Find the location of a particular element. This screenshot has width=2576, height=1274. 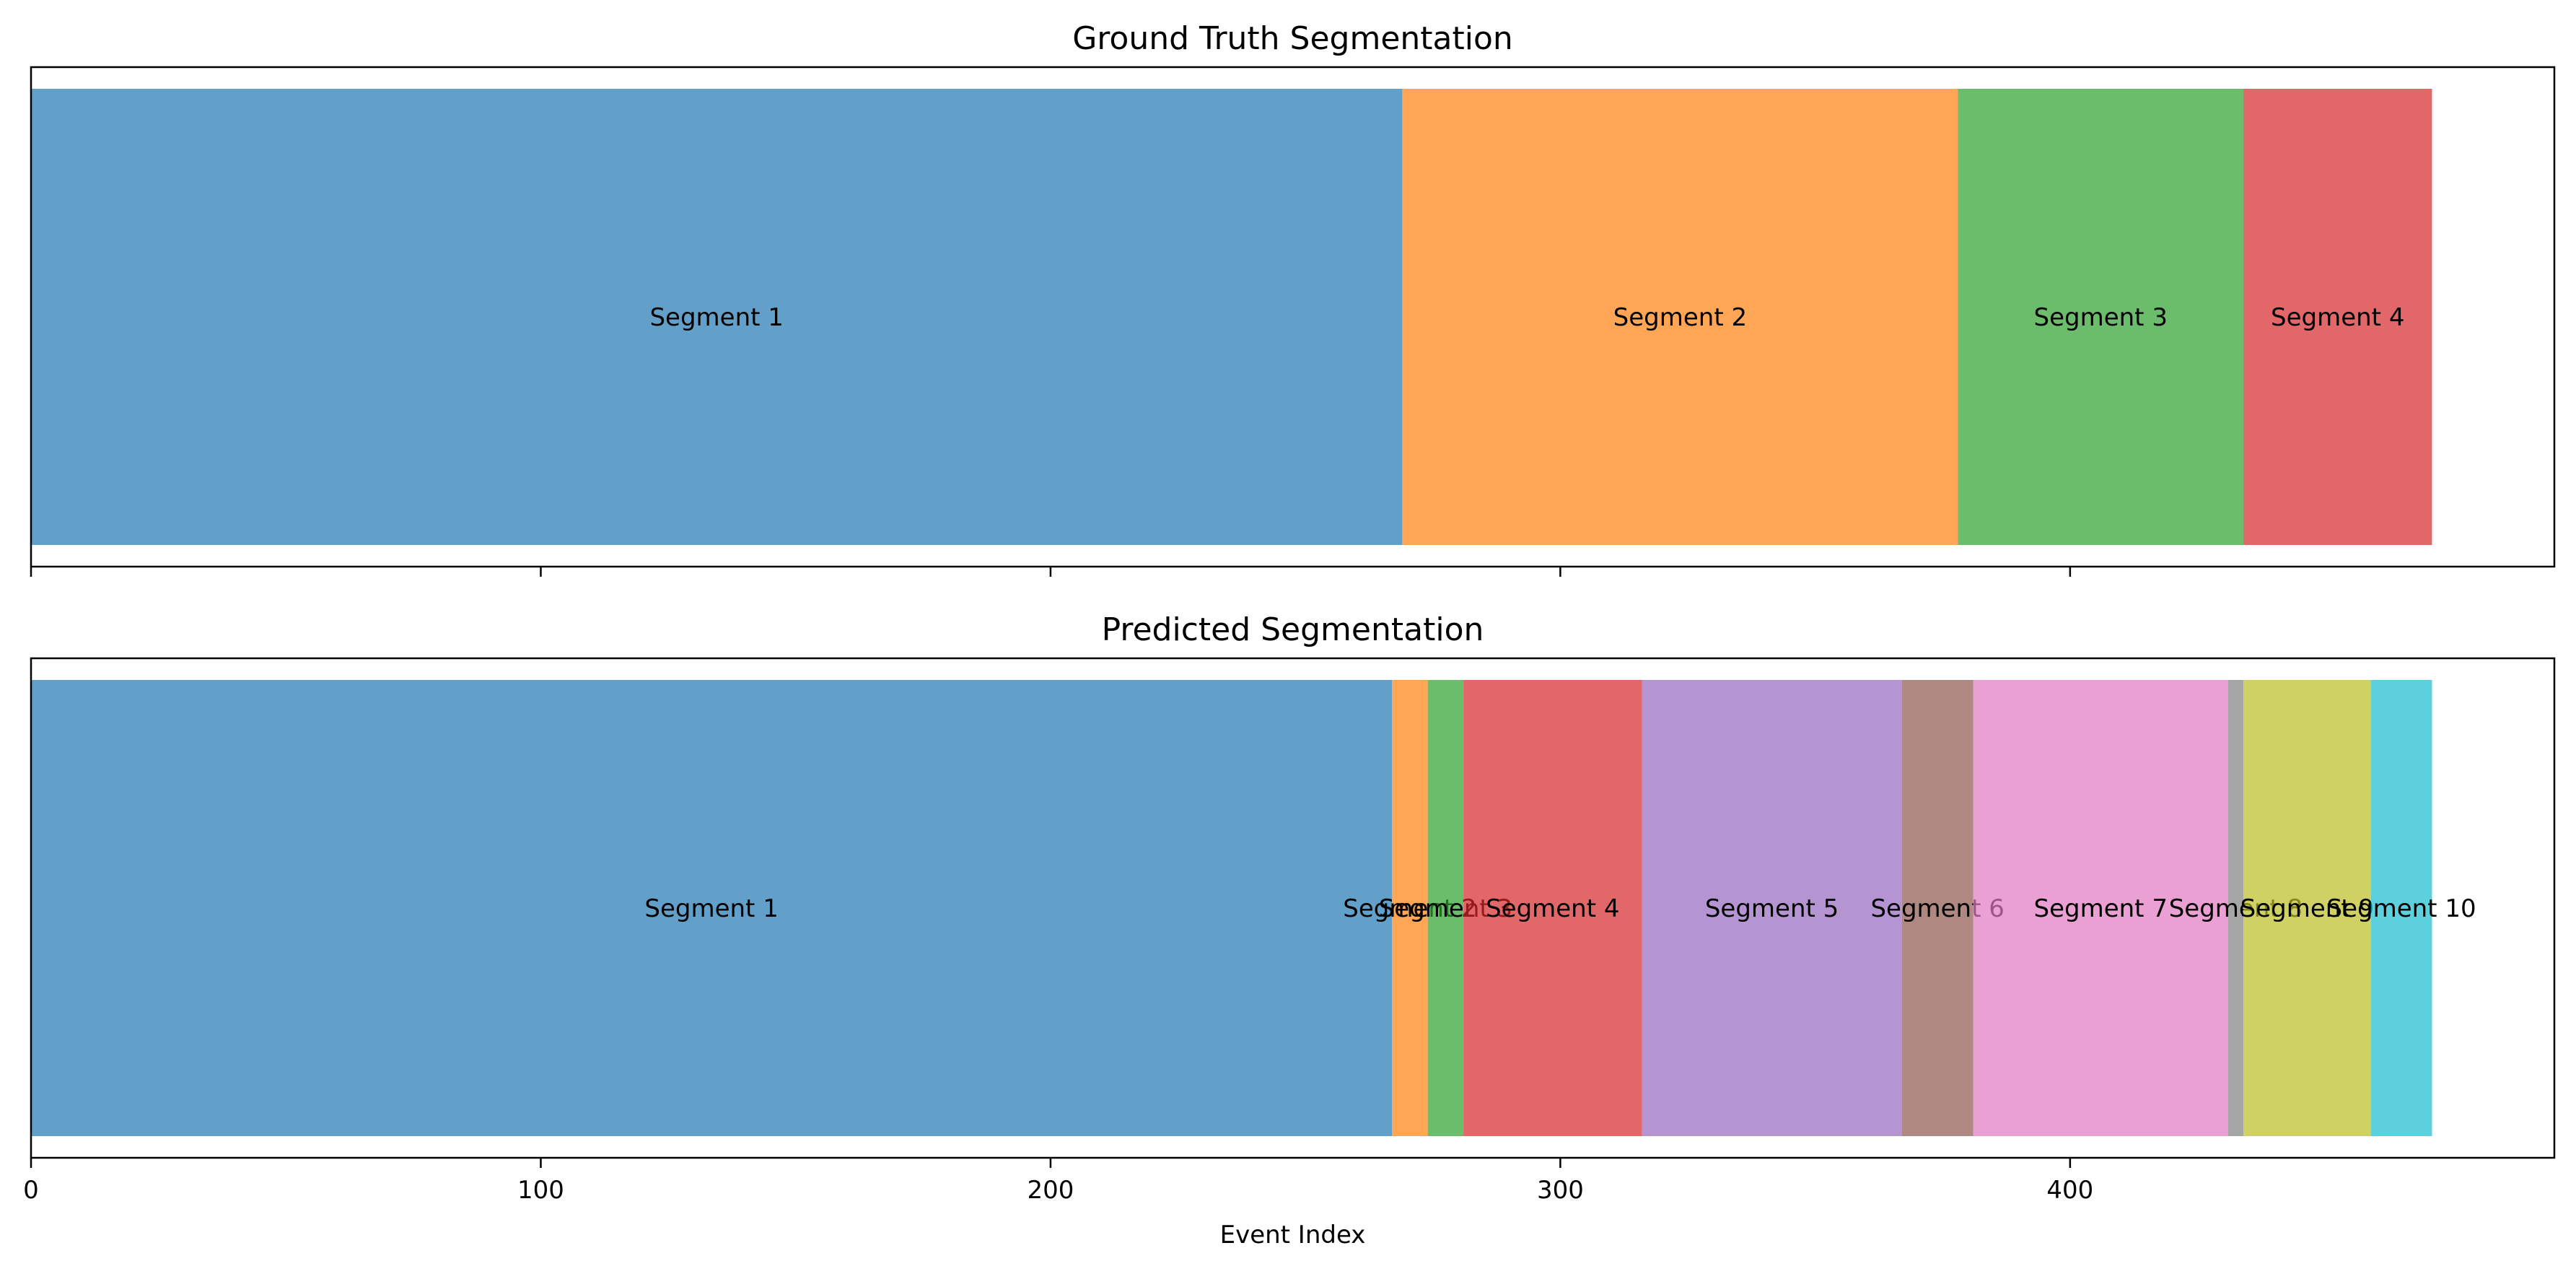

x-tick-label: 100 is located at coordinates (540, 1190).